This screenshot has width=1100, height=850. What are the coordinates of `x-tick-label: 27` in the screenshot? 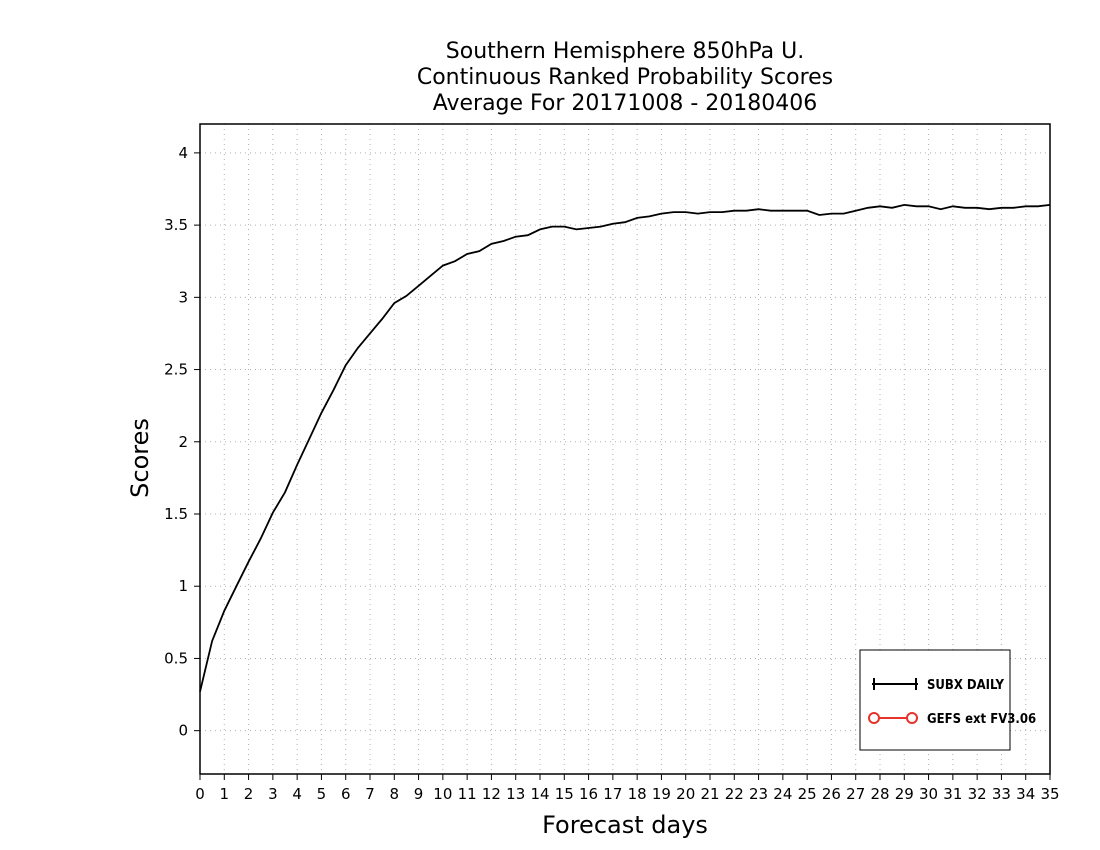 It's located at (855, 794).